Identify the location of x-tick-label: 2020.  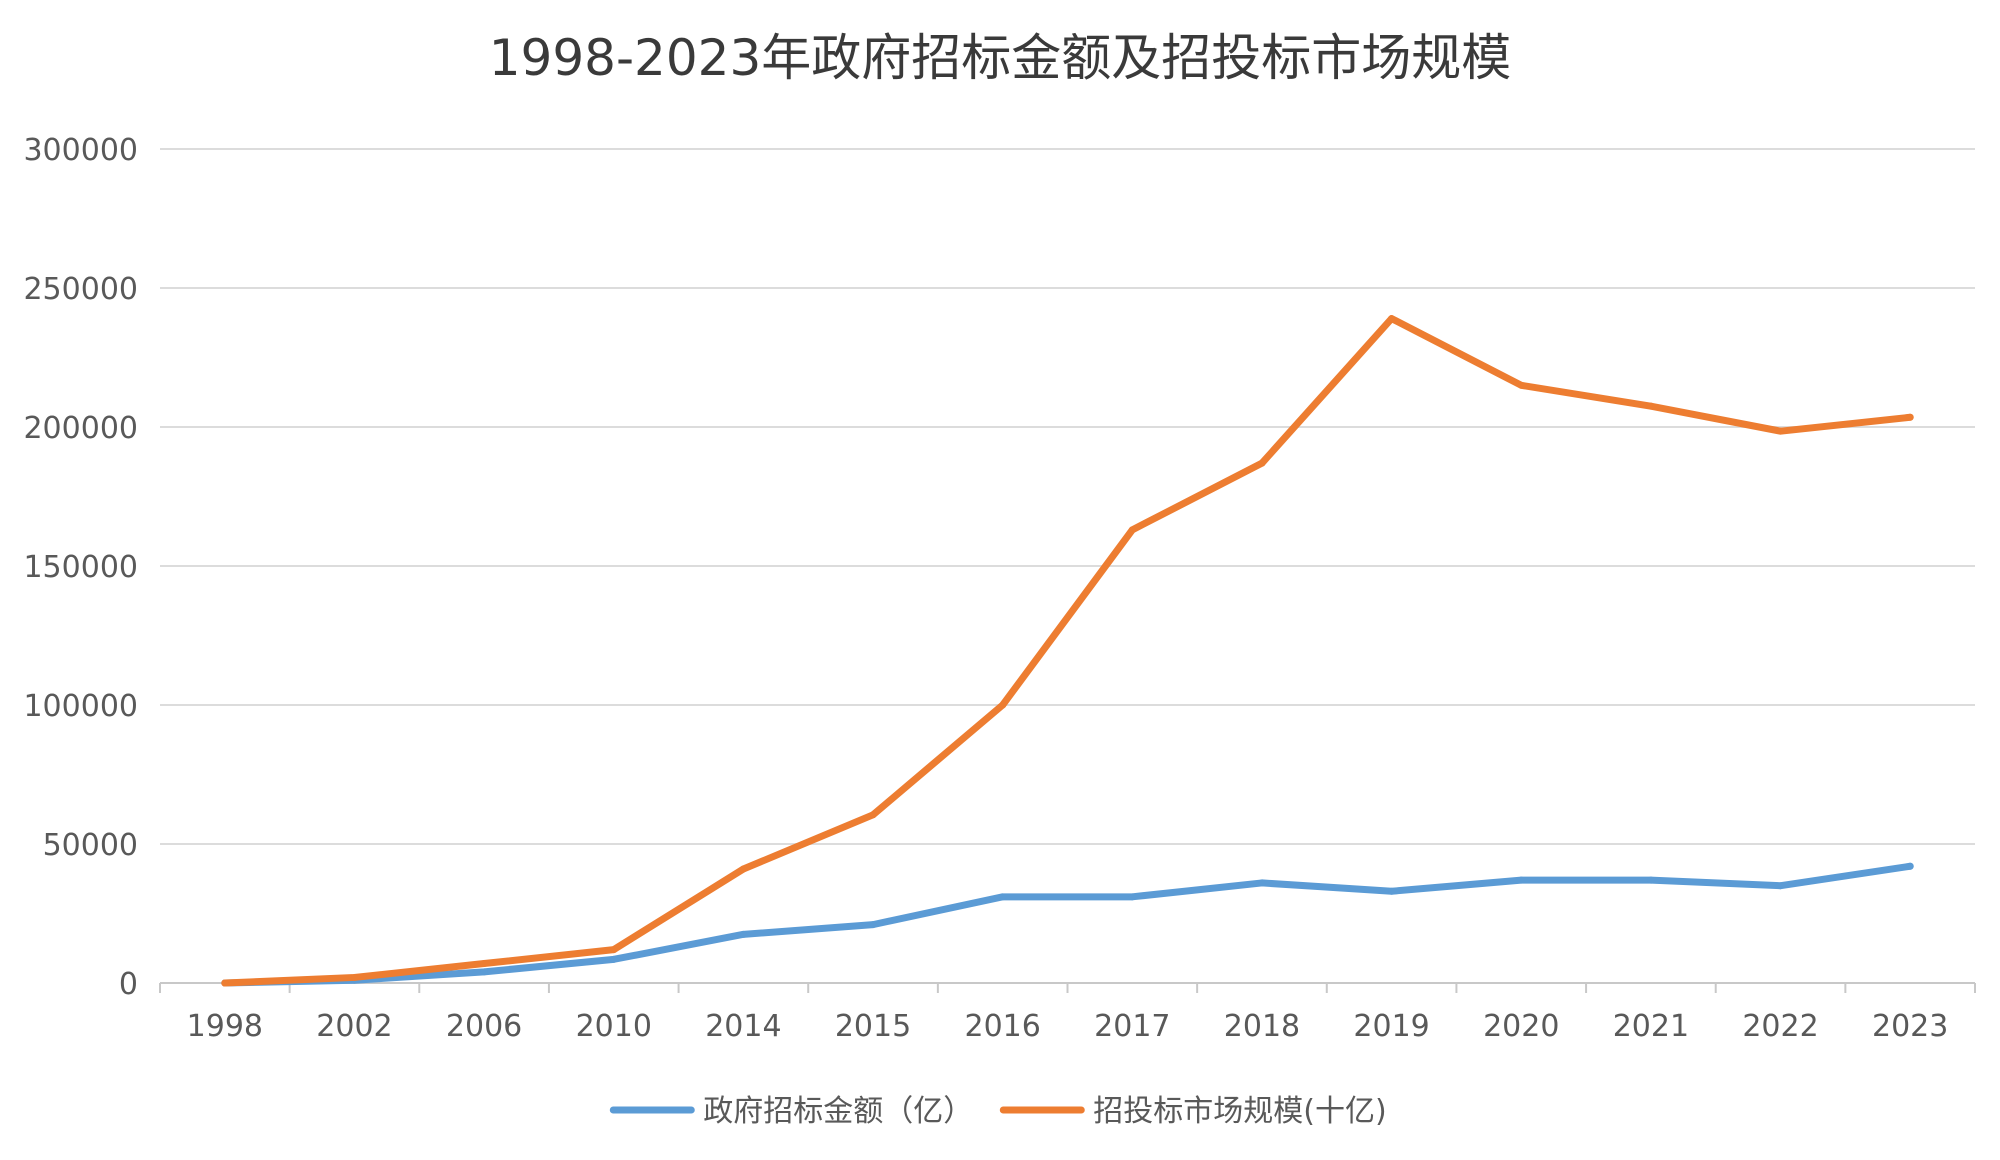
(1521, 1026).